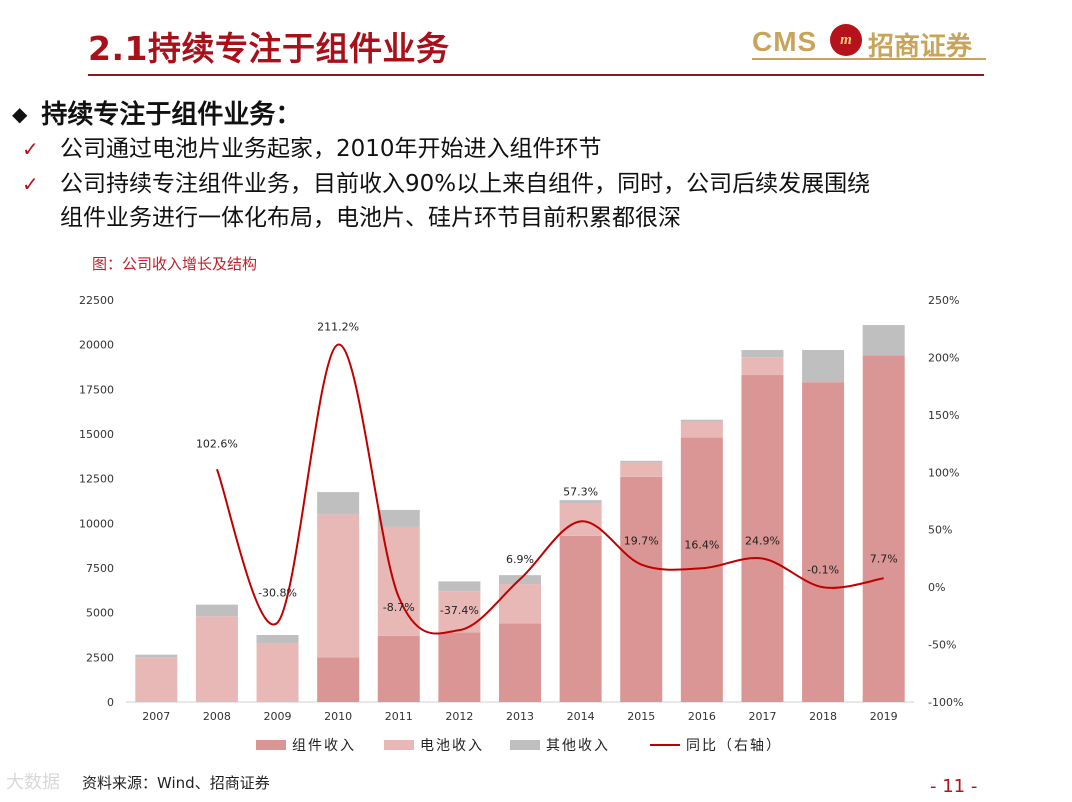  I want to click on brand-mark-icon: m, so click(846, 40).